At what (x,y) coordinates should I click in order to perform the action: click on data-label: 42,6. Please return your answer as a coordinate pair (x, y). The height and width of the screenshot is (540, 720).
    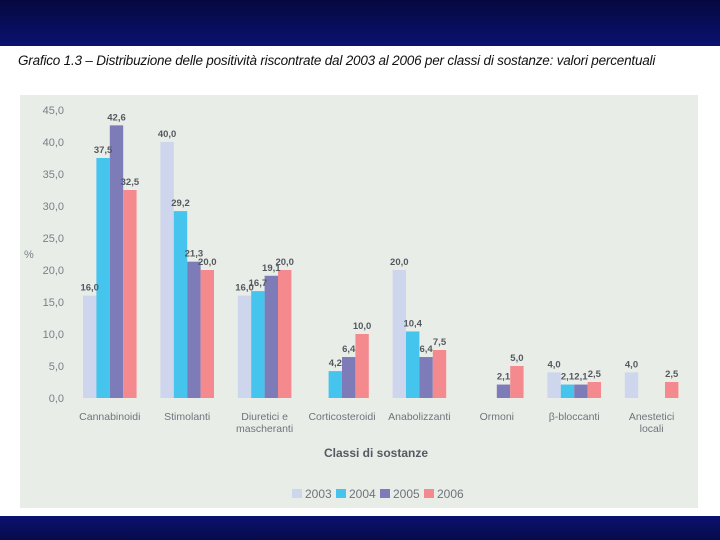
    Looking at the image, I should click on (116, 117).